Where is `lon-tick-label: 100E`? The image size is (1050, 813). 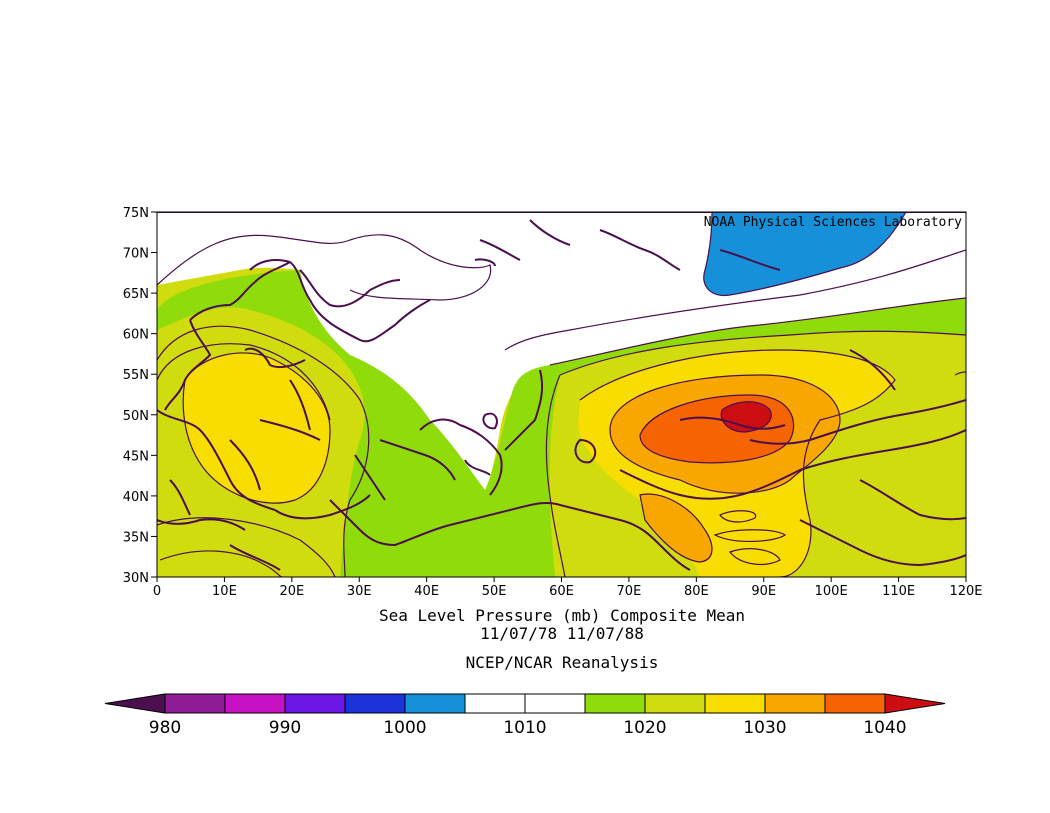
lon-tick-label: 100E is located at coordinates (831, 591).